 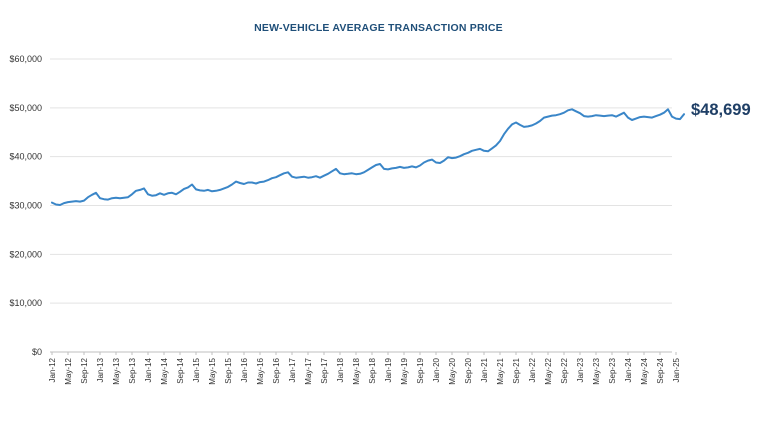 I want to click on x-tick-label: Sep-19, so click(x=420, y=370).